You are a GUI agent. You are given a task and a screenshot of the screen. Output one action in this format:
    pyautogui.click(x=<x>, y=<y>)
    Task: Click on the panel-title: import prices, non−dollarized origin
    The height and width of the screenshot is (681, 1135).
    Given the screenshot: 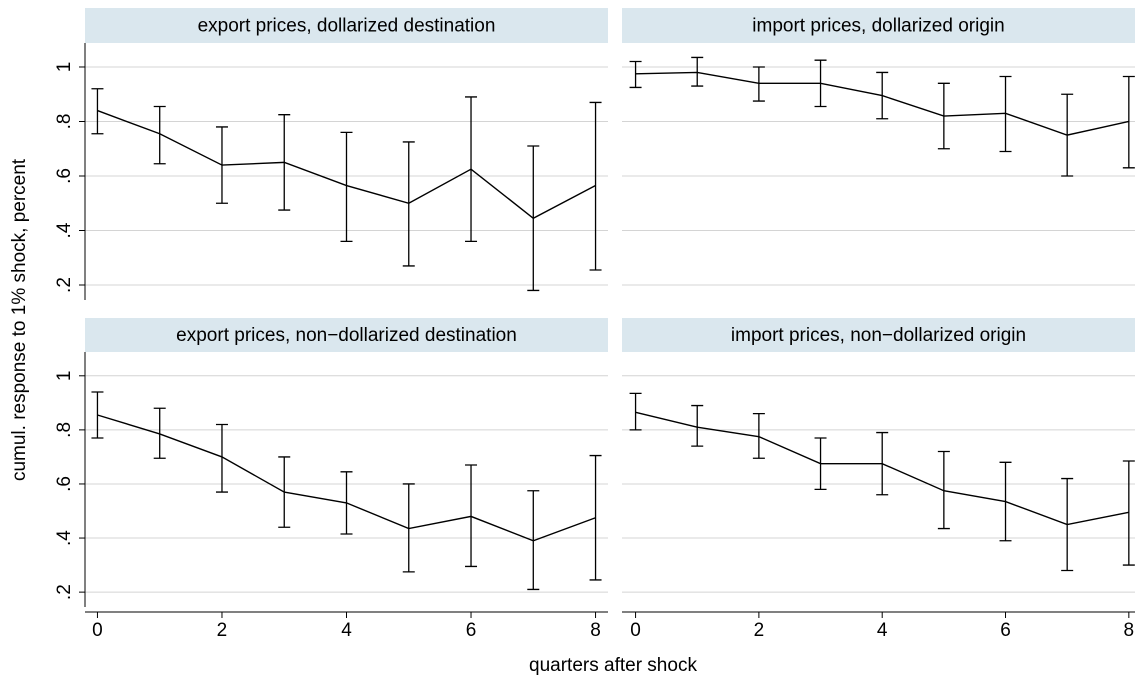 What is the action you would take?
    pyautogui.click(x=878, y=335)
    